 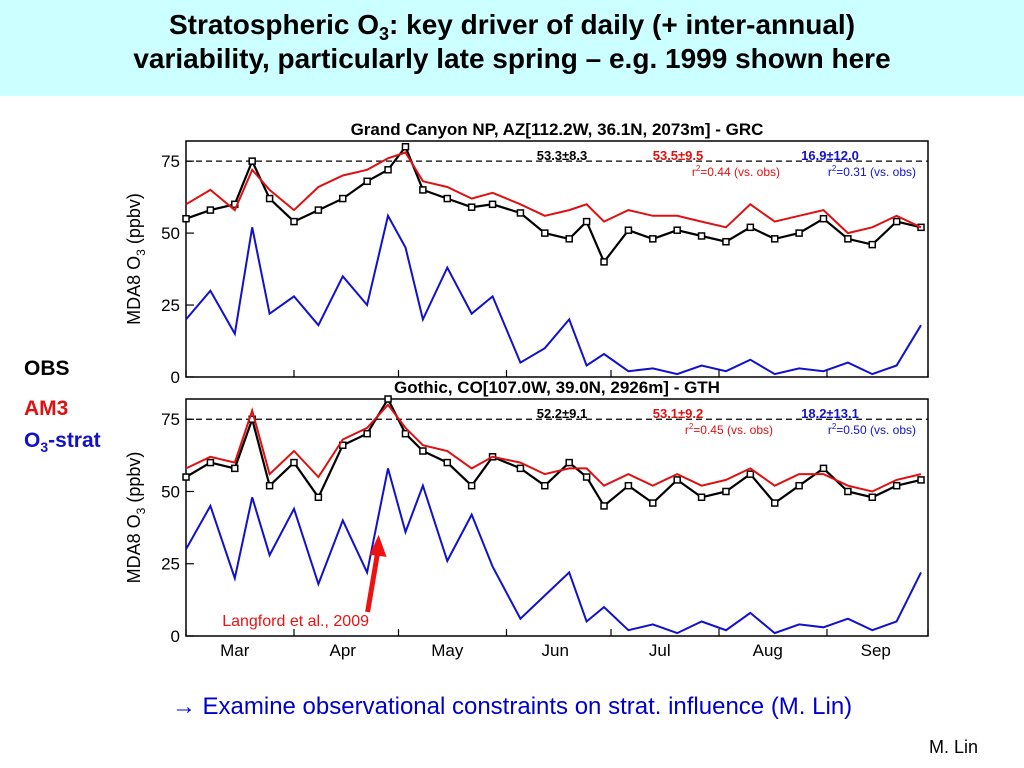 What do you see at coordinates (876, 650) in the screenshot?
I see `x-tick-label: Sep` at bounding box center [876, 650].